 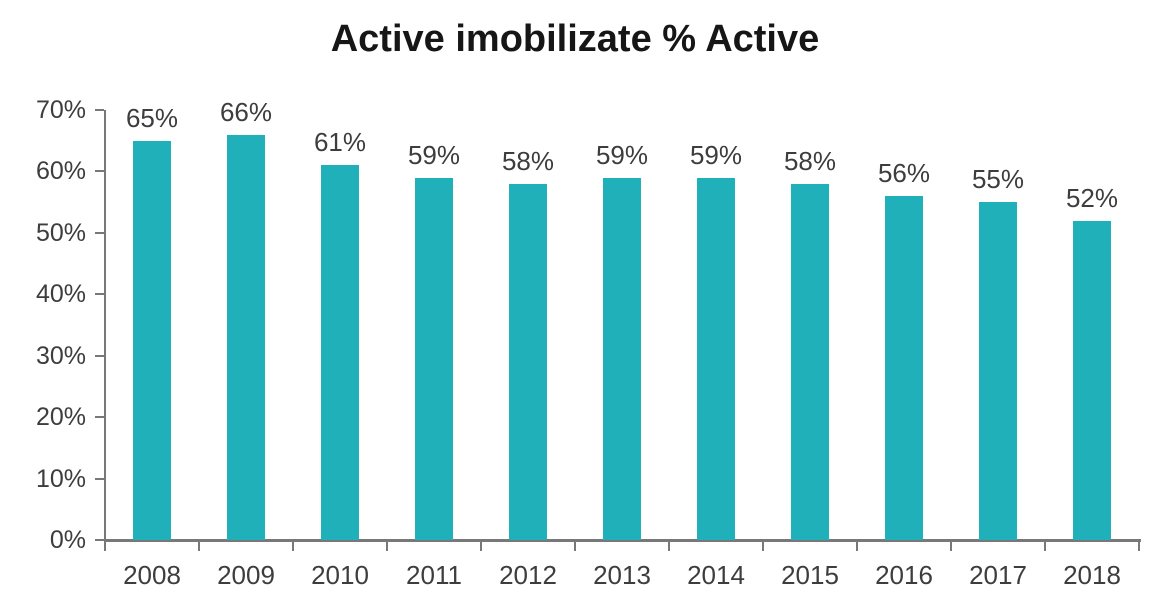 What do you see at coordinates (60, 478) in the screenshot?
I see `y-axis-label: 10%` at bounding box center [60, 478].